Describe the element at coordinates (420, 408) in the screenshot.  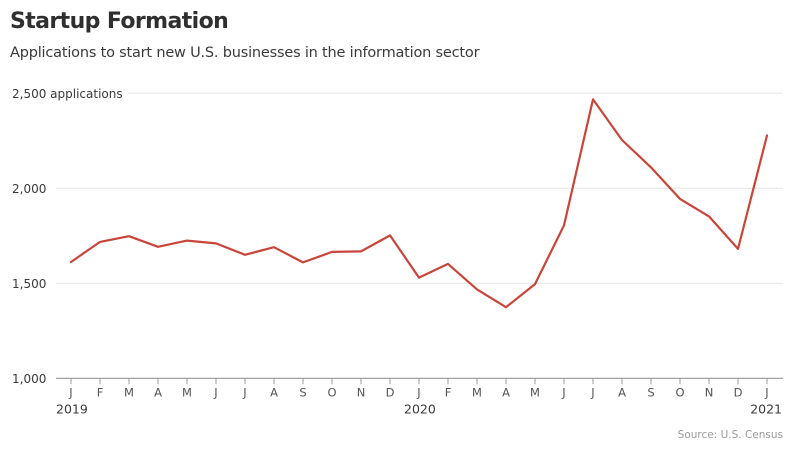
I see `x-year-label: 2020` at that location.